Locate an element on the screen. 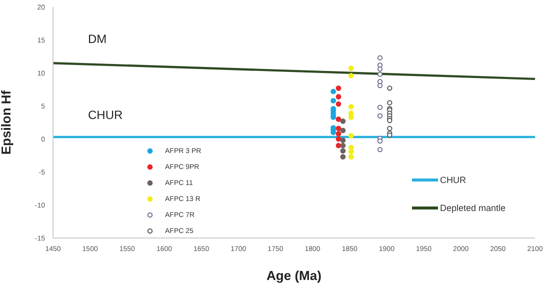  legend-label: Depleted mantle is located at coordinates (473, 208).